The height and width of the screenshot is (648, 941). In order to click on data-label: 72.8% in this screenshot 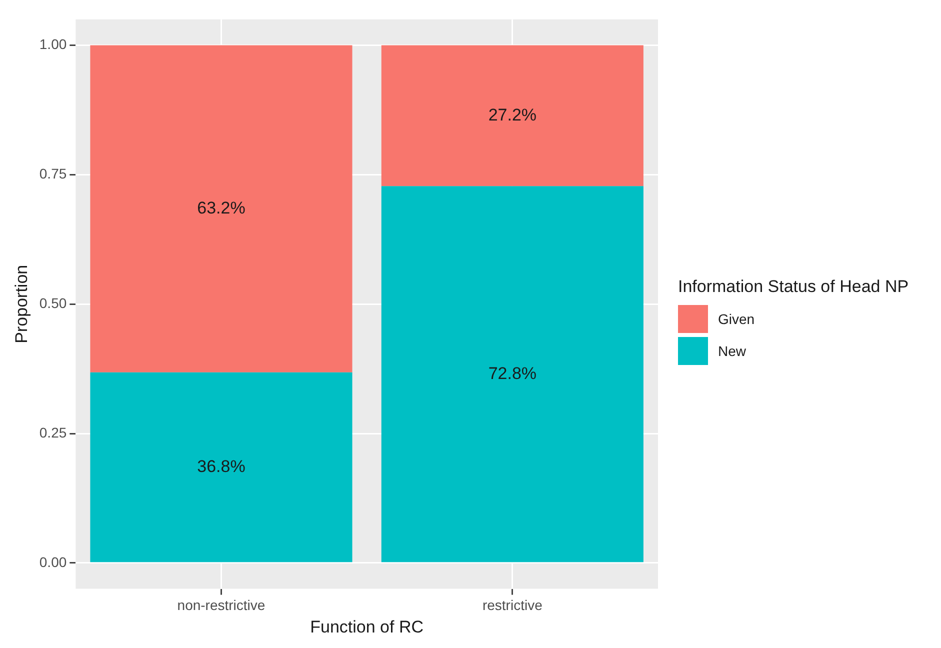, I will do `click(512, 373)`.